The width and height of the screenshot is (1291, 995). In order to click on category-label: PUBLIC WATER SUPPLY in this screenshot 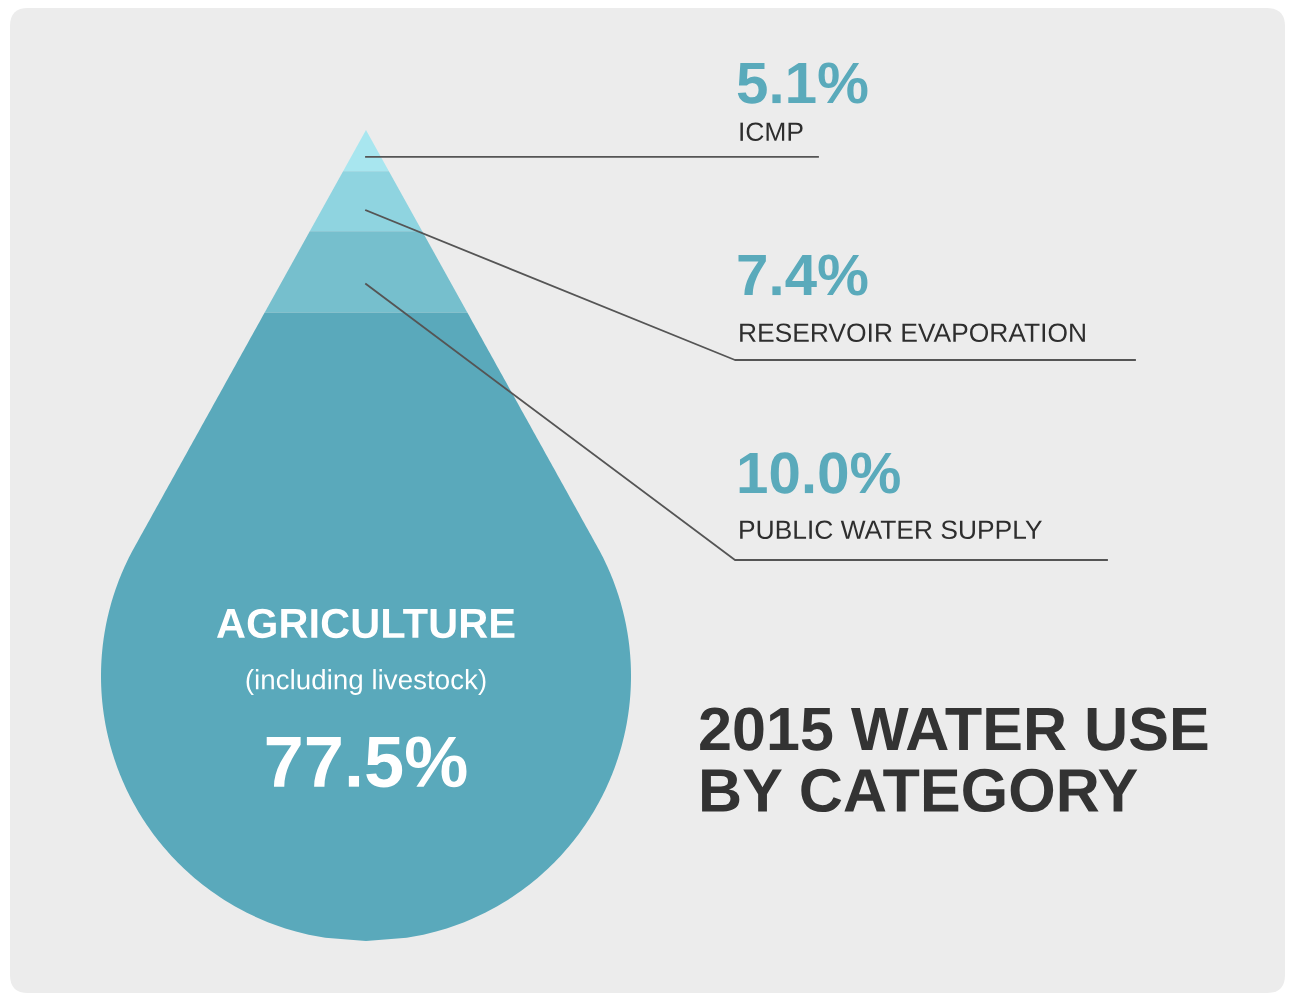, I will do `click(891, 530)`.